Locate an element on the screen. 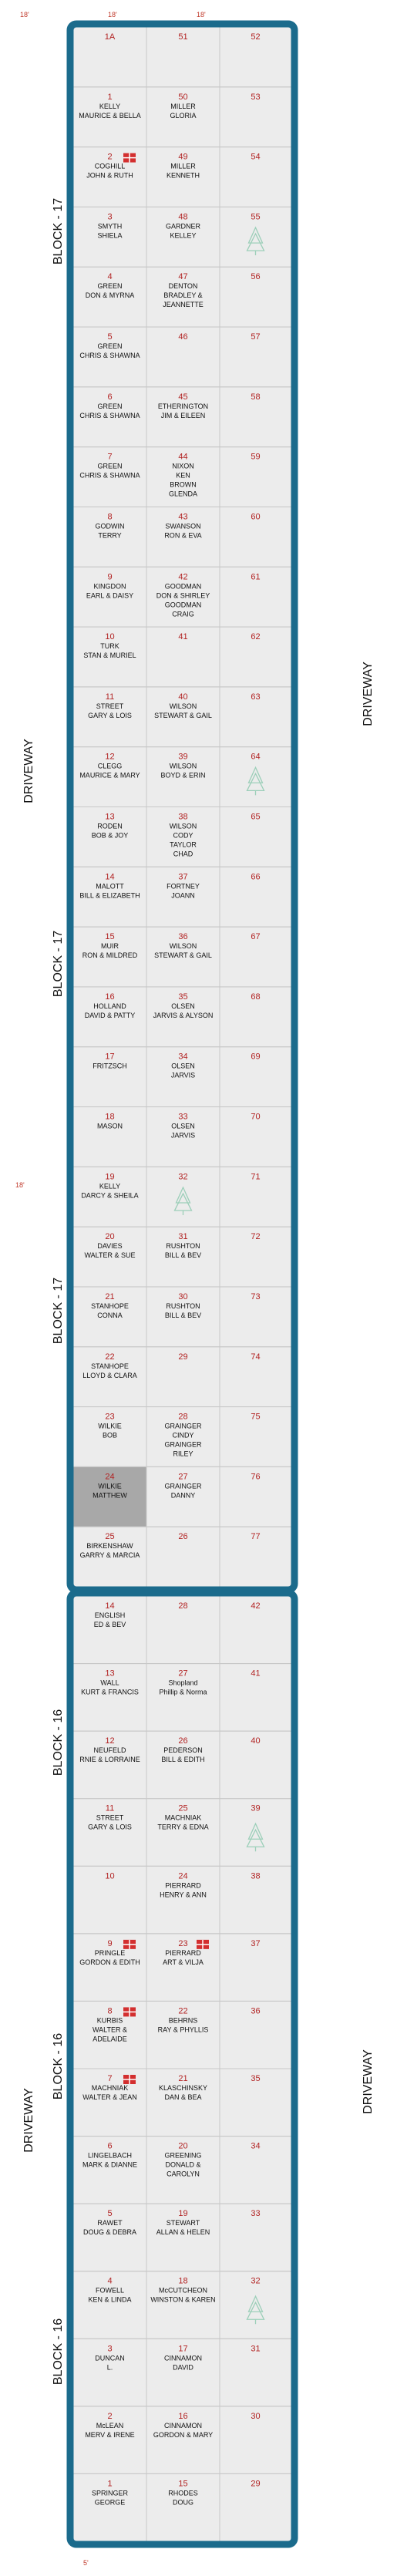 This screenshot has width=397, height=2576. block-17-label-top: BLOCK - 17 is located at coordinates (58, 231).